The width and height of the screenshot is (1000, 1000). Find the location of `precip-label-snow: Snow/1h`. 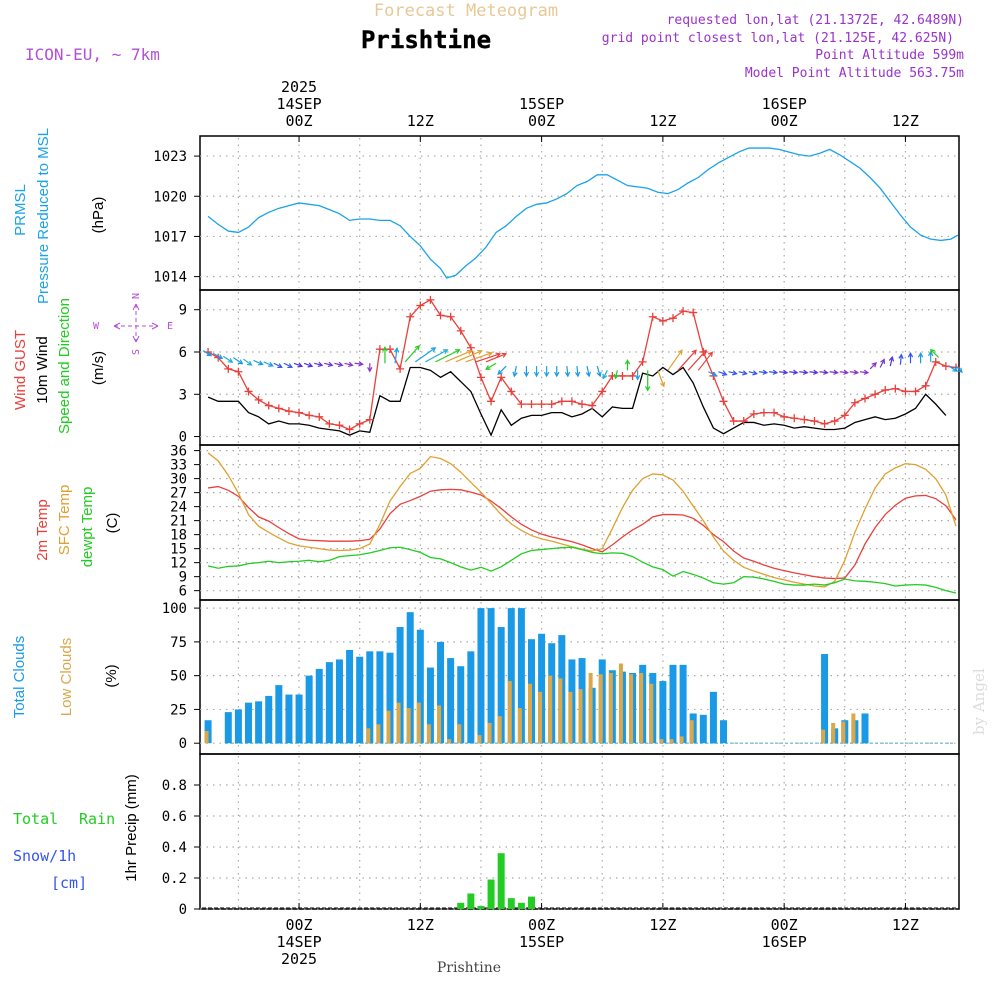

precip-label-snow: Snow/1h is located at coordinates (44, 856).